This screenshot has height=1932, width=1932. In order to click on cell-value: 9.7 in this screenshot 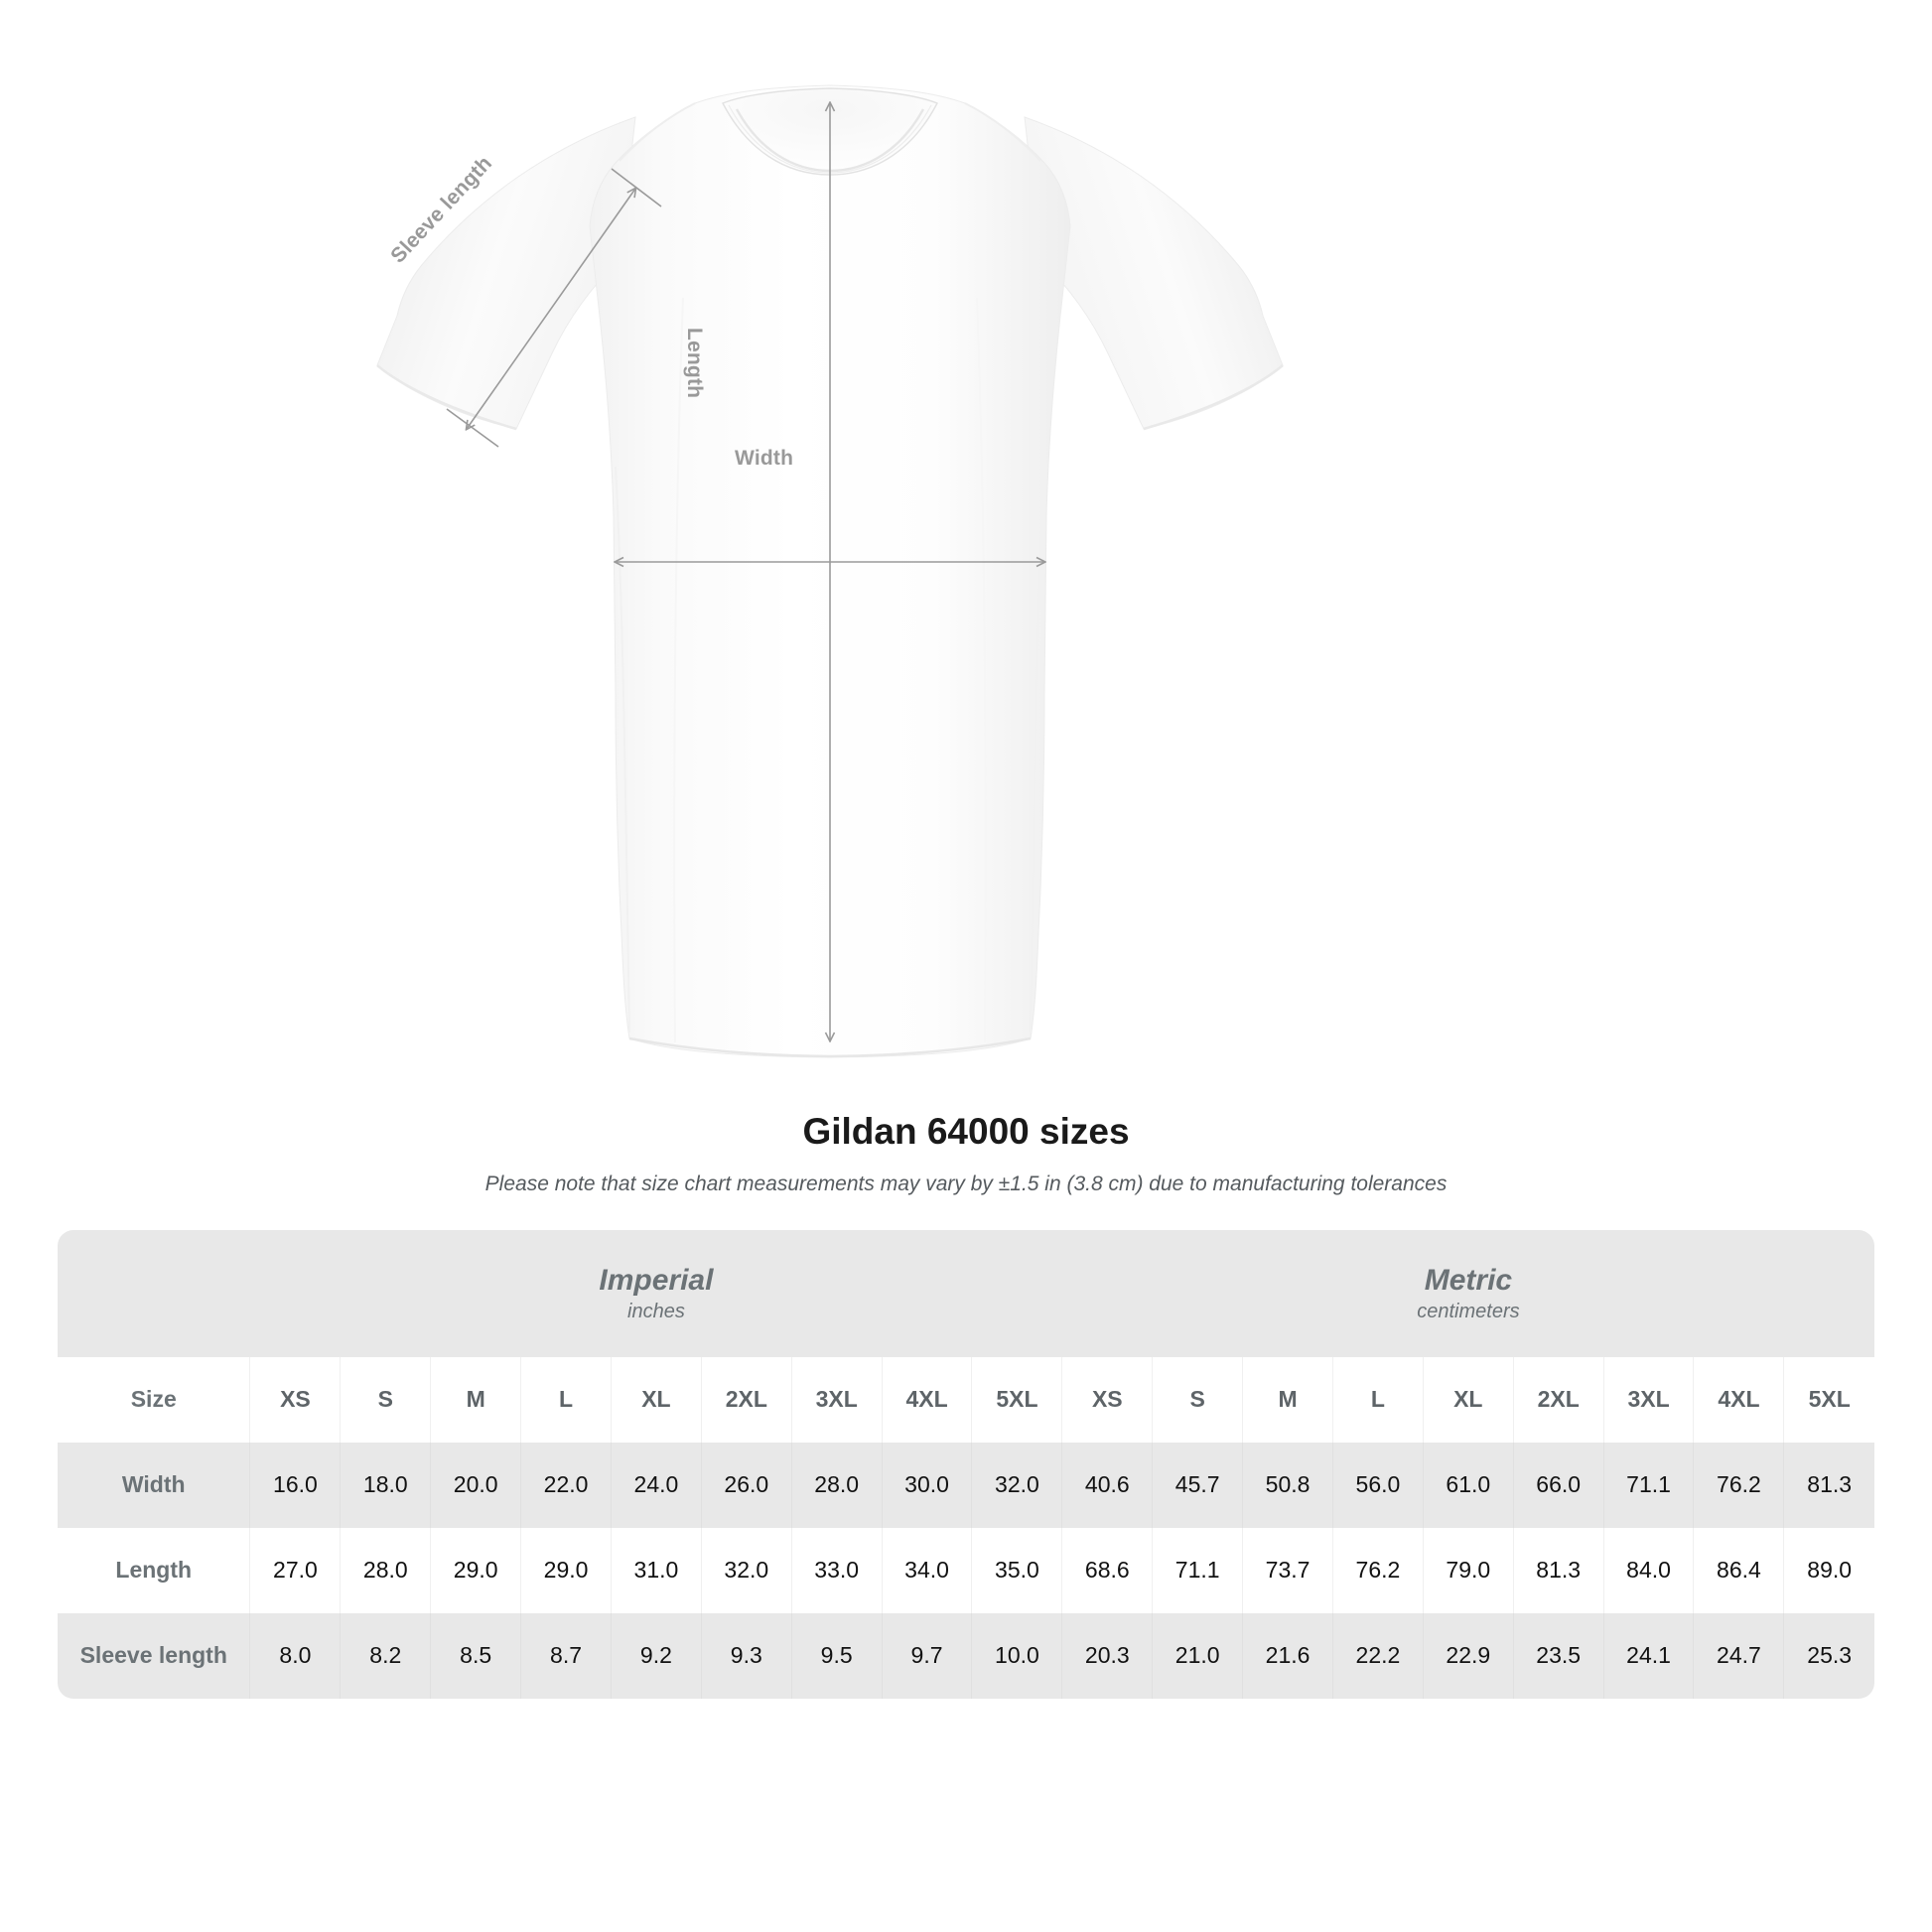, I will do `click(926, 1656)`.